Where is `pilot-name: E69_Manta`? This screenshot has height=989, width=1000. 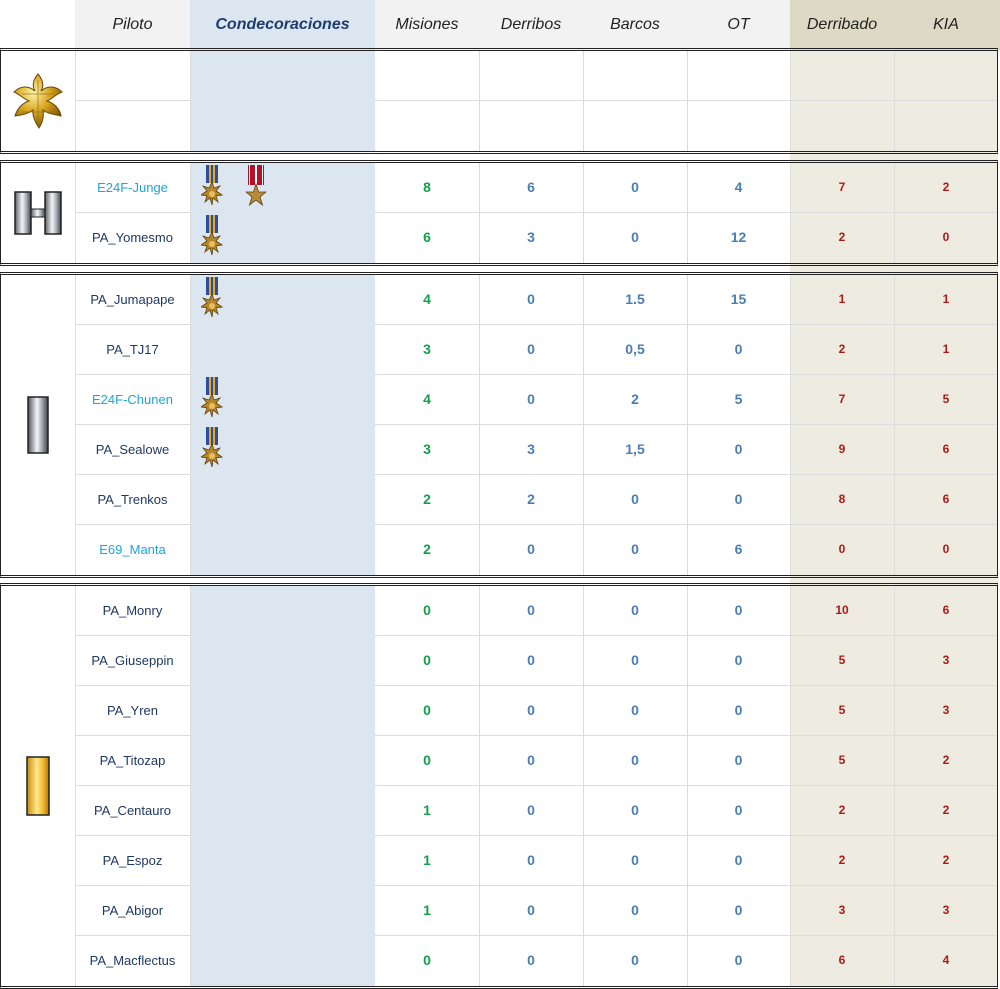 pilot-name: E69_Manta is located at coordinates (132, 549).